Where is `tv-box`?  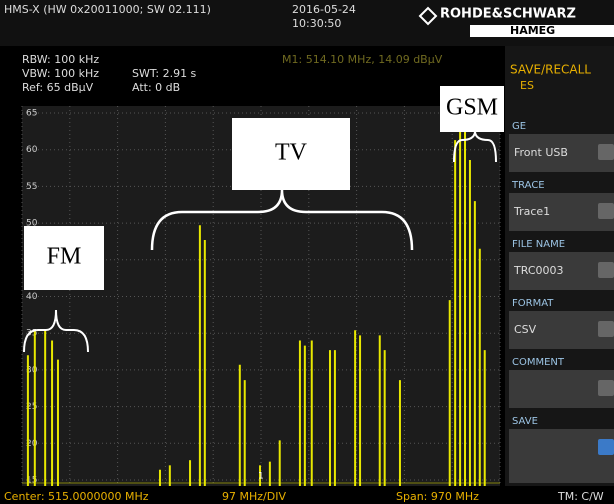
tv-box is located at coordinates (291, 154).